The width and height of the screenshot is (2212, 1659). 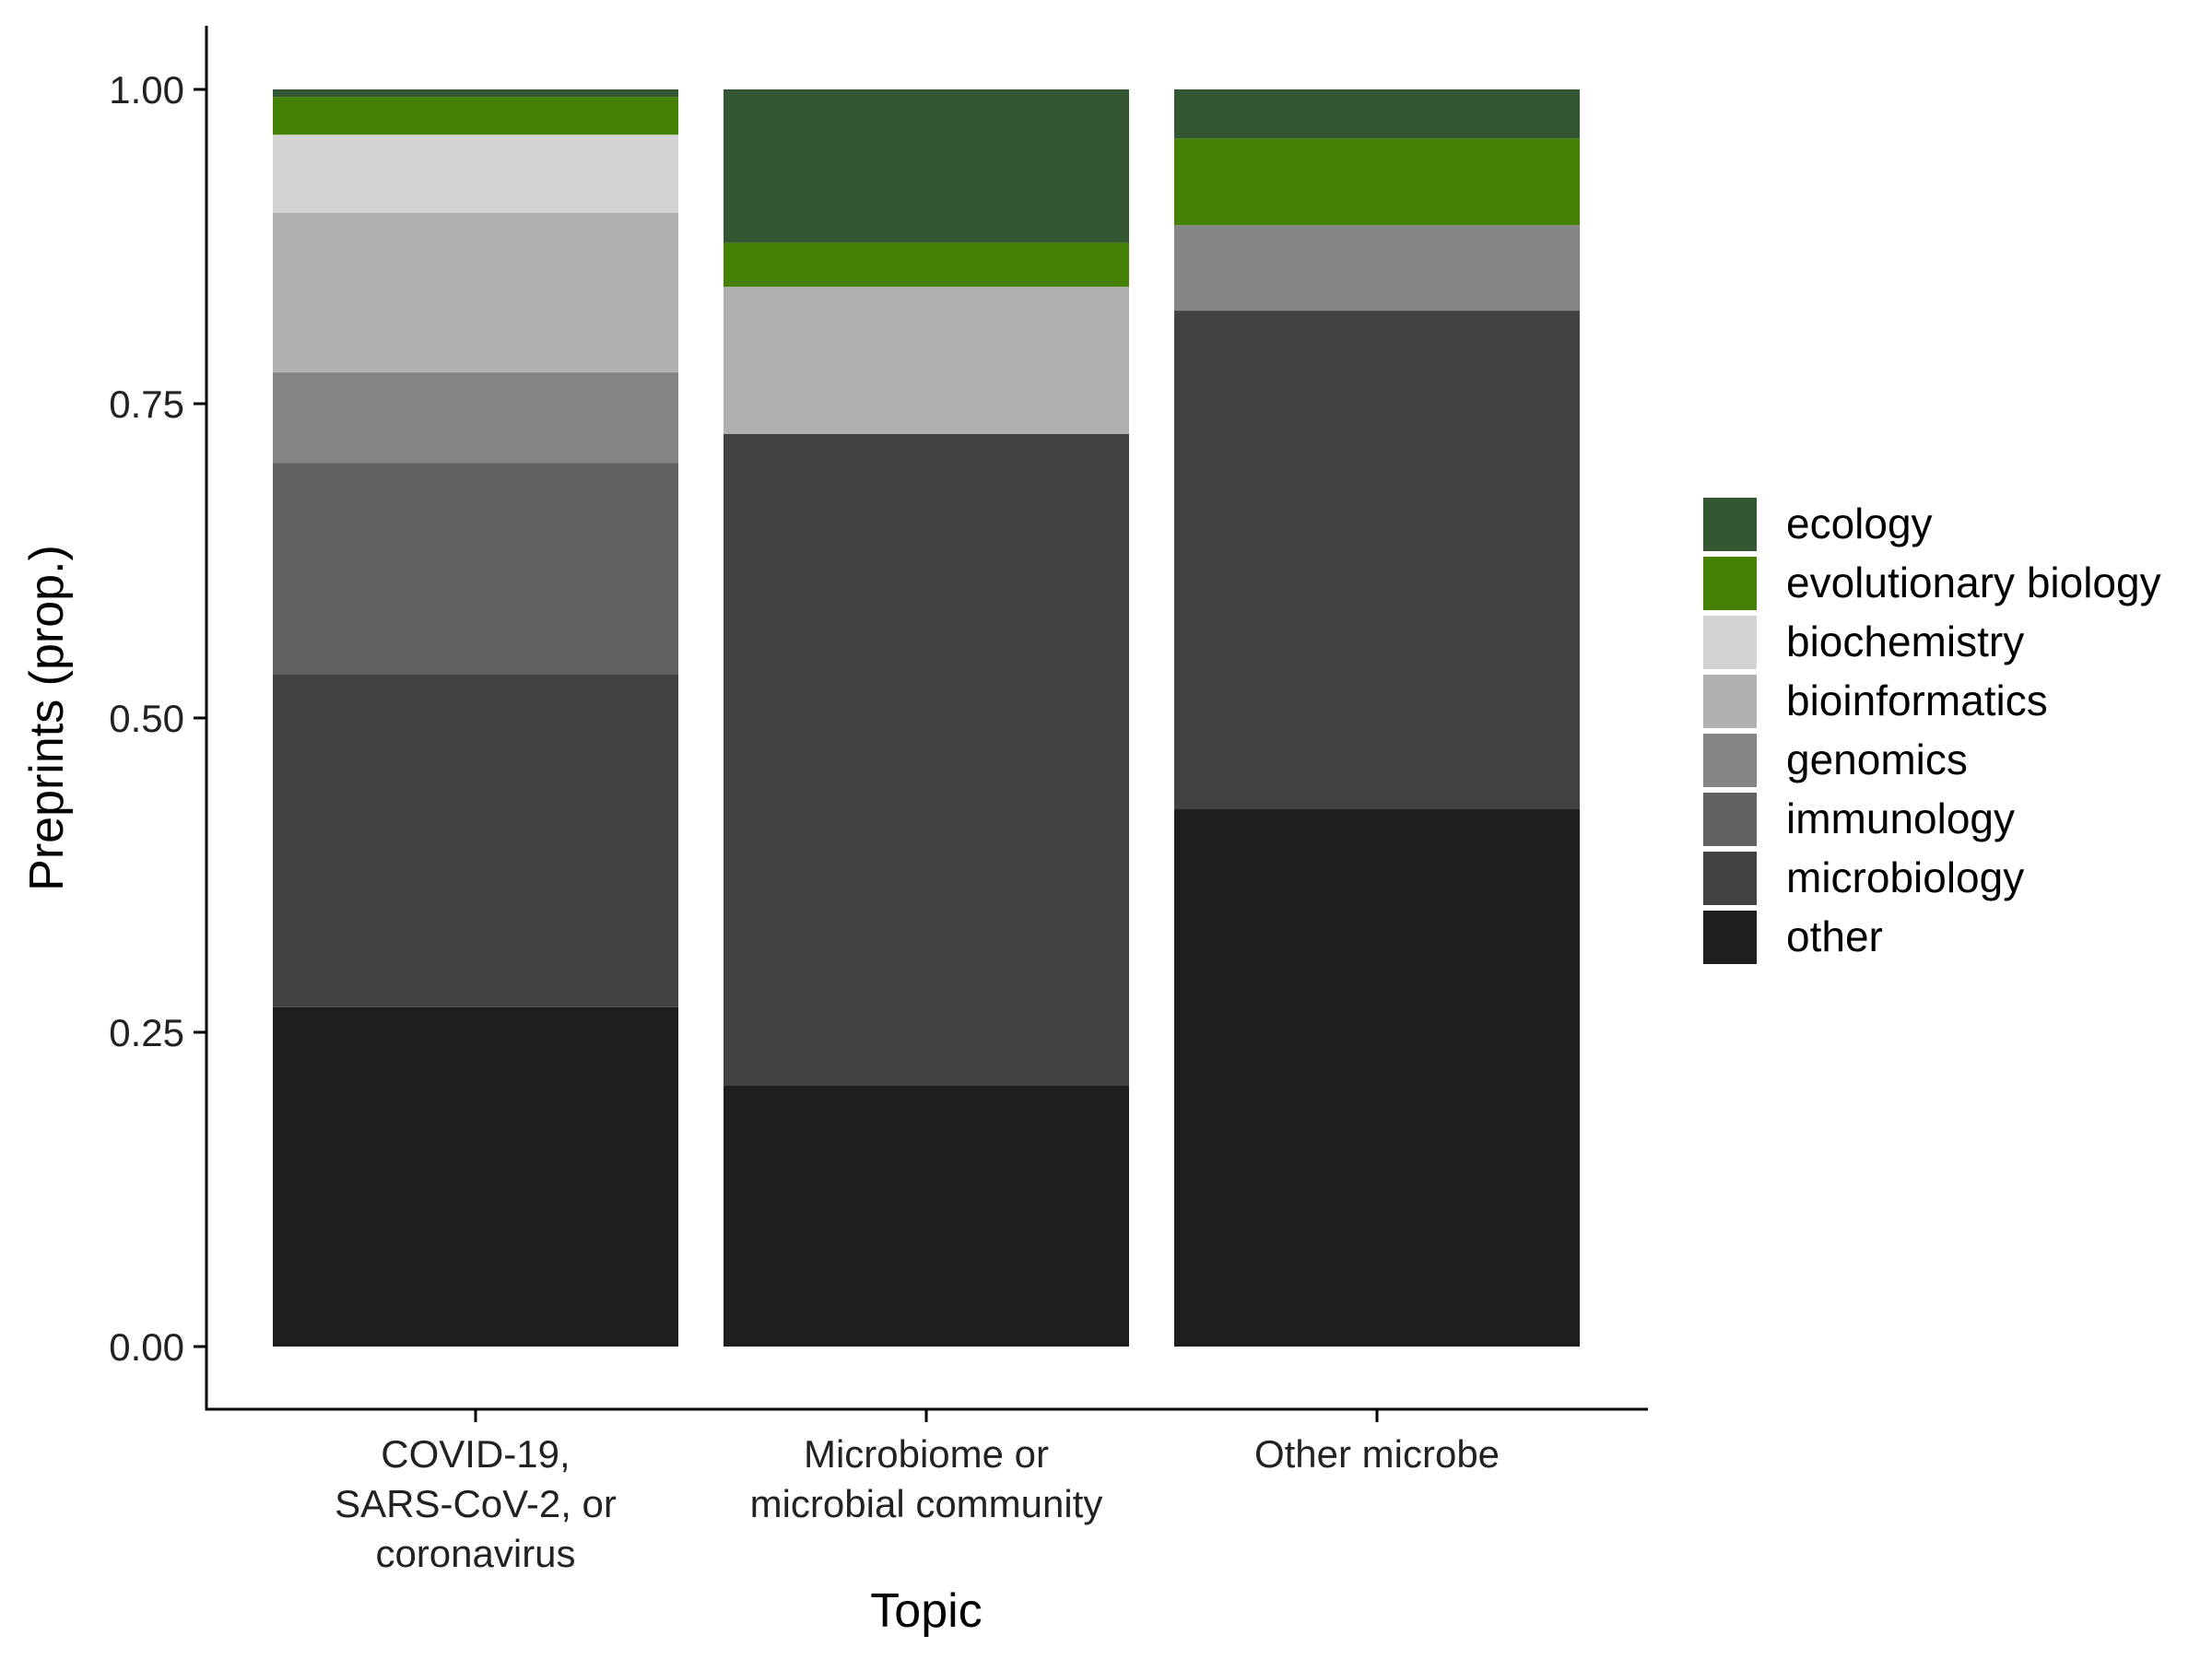 I want to click on x-tick-label: COVID-19, SARS-CoV-2, or coronavirus, so click(x=476, y=1503).